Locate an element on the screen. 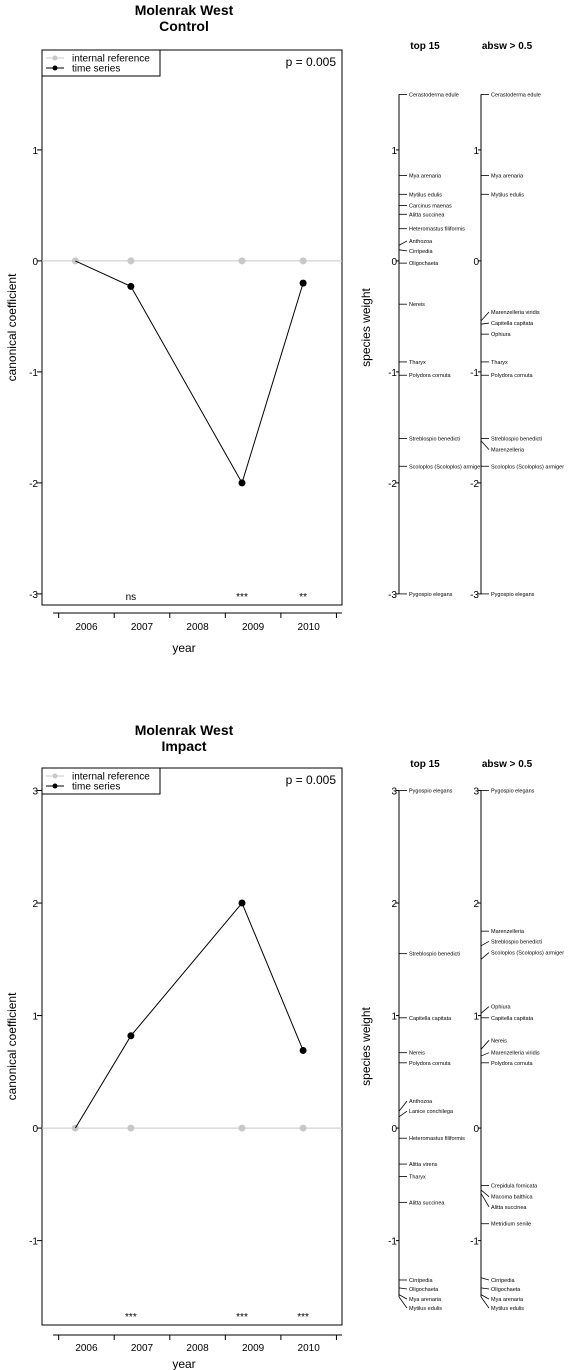 This screenshot has height=1370, width=575. species-label: Macoma balthica is located at coordinates (512, 1198).